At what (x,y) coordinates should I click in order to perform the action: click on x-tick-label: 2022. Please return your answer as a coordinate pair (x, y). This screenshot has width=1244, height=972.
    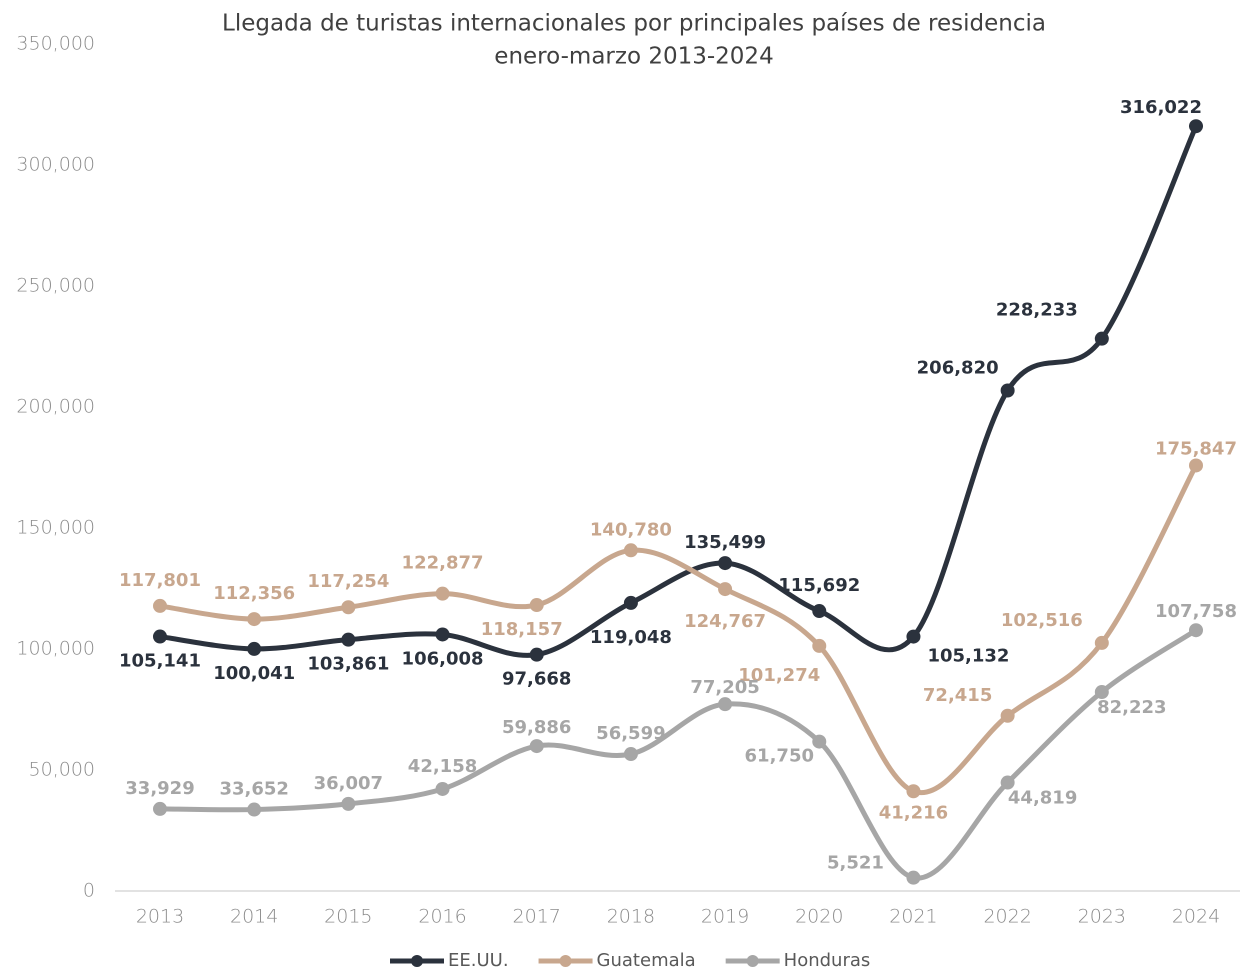
    Looking at the image, I should click on (1007, 917).